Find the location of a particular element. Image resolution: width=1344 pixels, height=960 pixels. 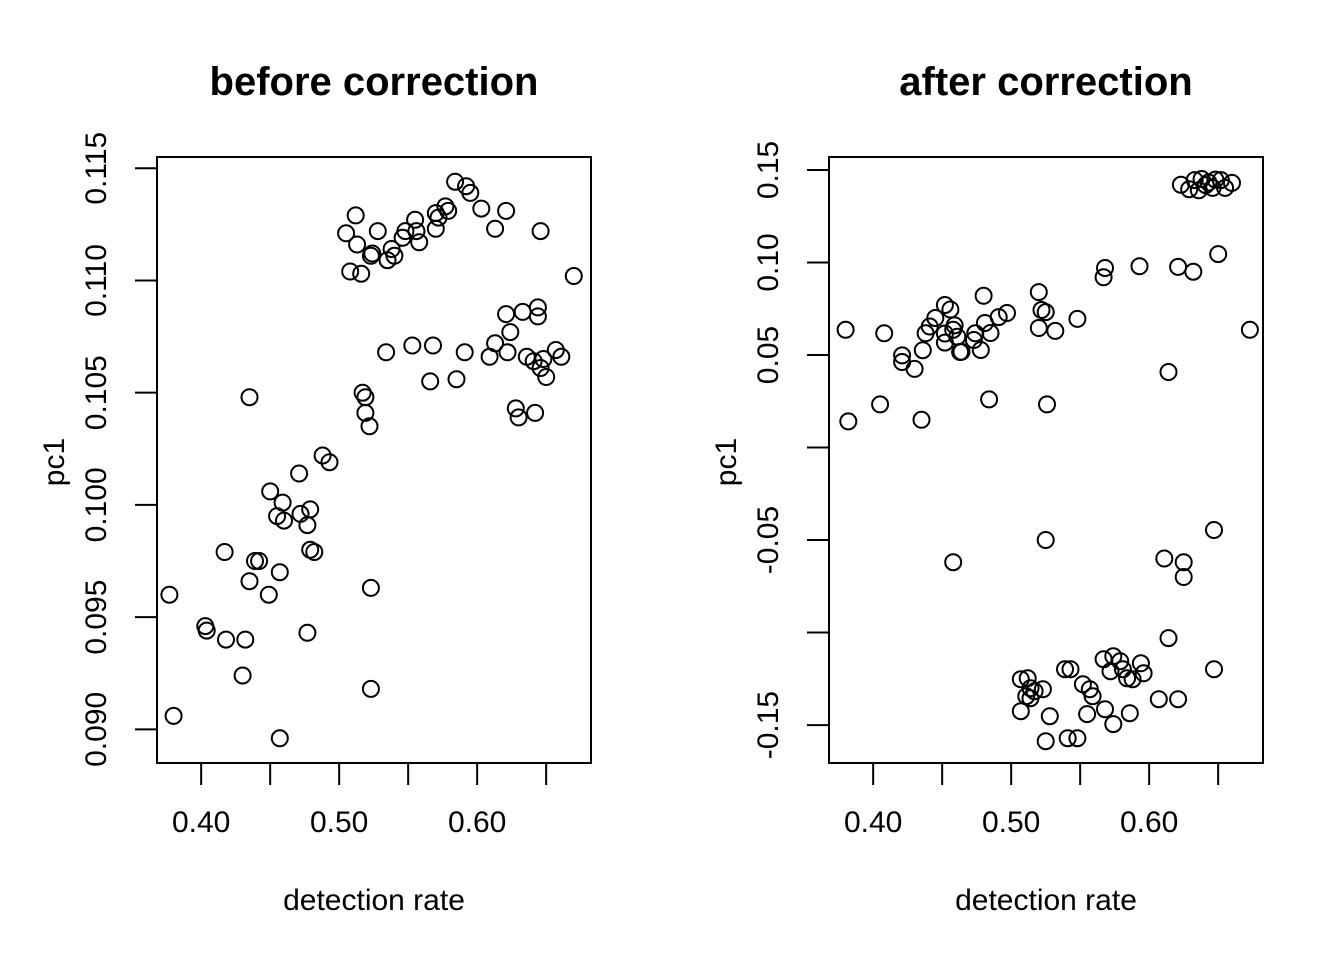

y-axis-label: pc1 is located at coordinates (54, 462).